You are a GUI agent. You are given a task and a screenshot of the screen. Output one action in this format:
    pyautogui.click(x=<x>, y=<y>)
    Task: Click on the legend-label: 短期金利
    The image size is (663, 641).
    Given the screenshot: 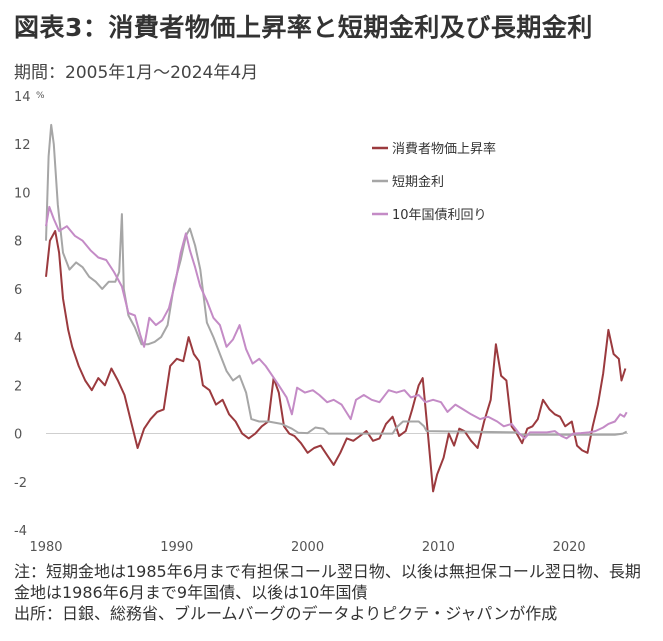 What is the action you would take?
    pyautogui.click(x=418, y=182)
    